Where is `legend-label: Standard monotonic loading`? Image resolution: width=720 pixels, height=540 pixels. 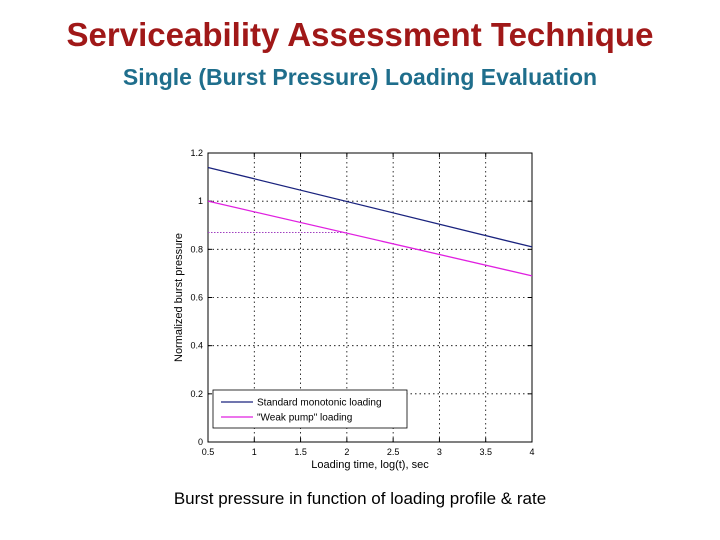 legend-label: Standard monotonic loading is located at coordinates (319, 403).